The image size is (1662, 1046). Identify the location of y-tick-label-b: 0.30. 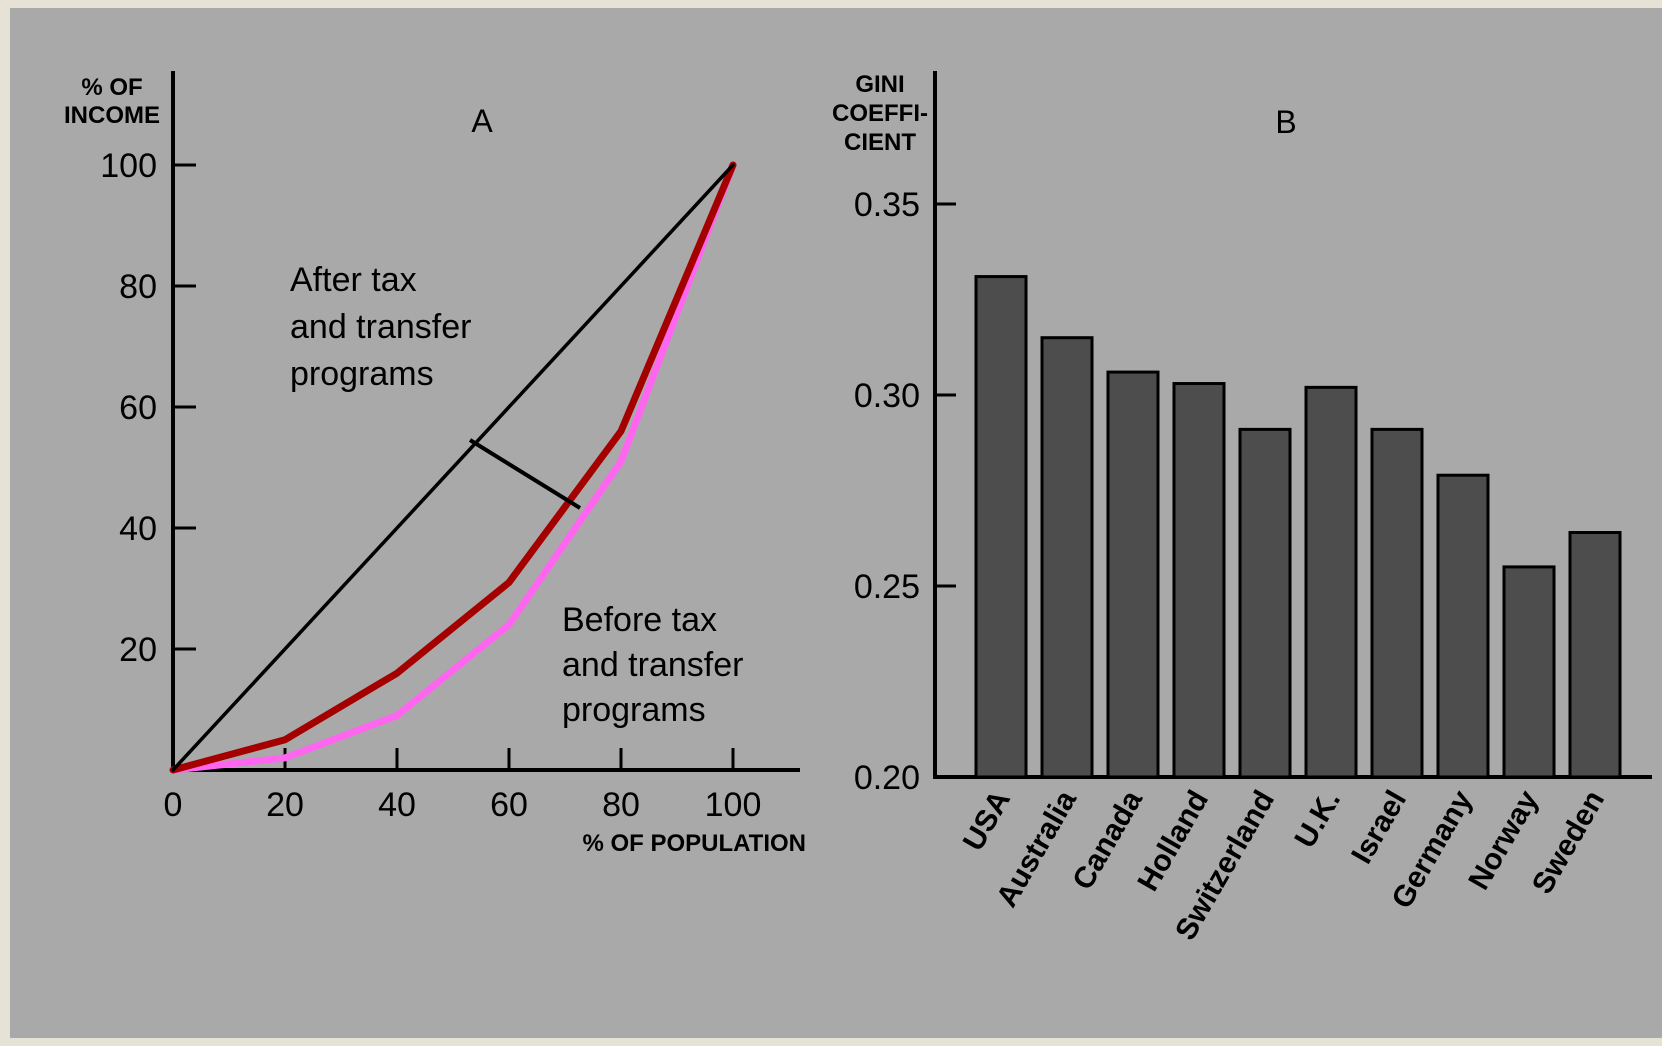
(887, 396).